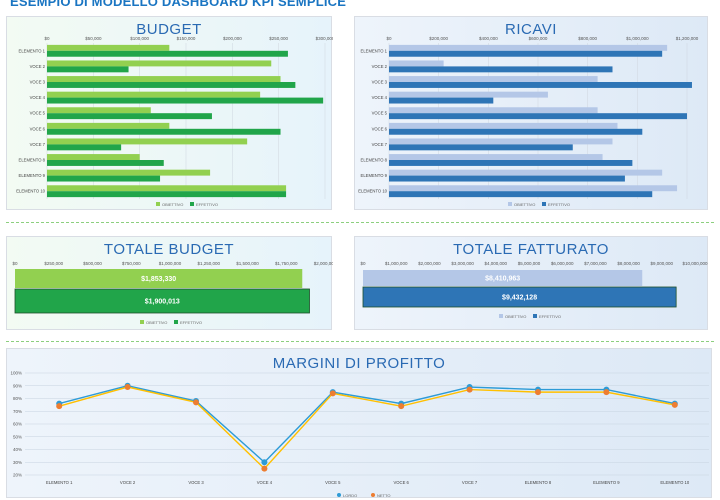  Describe the element at coordinates (606, 482) in the screenshot. I see `x-tick-label: ELEMENTO 9` at that location.